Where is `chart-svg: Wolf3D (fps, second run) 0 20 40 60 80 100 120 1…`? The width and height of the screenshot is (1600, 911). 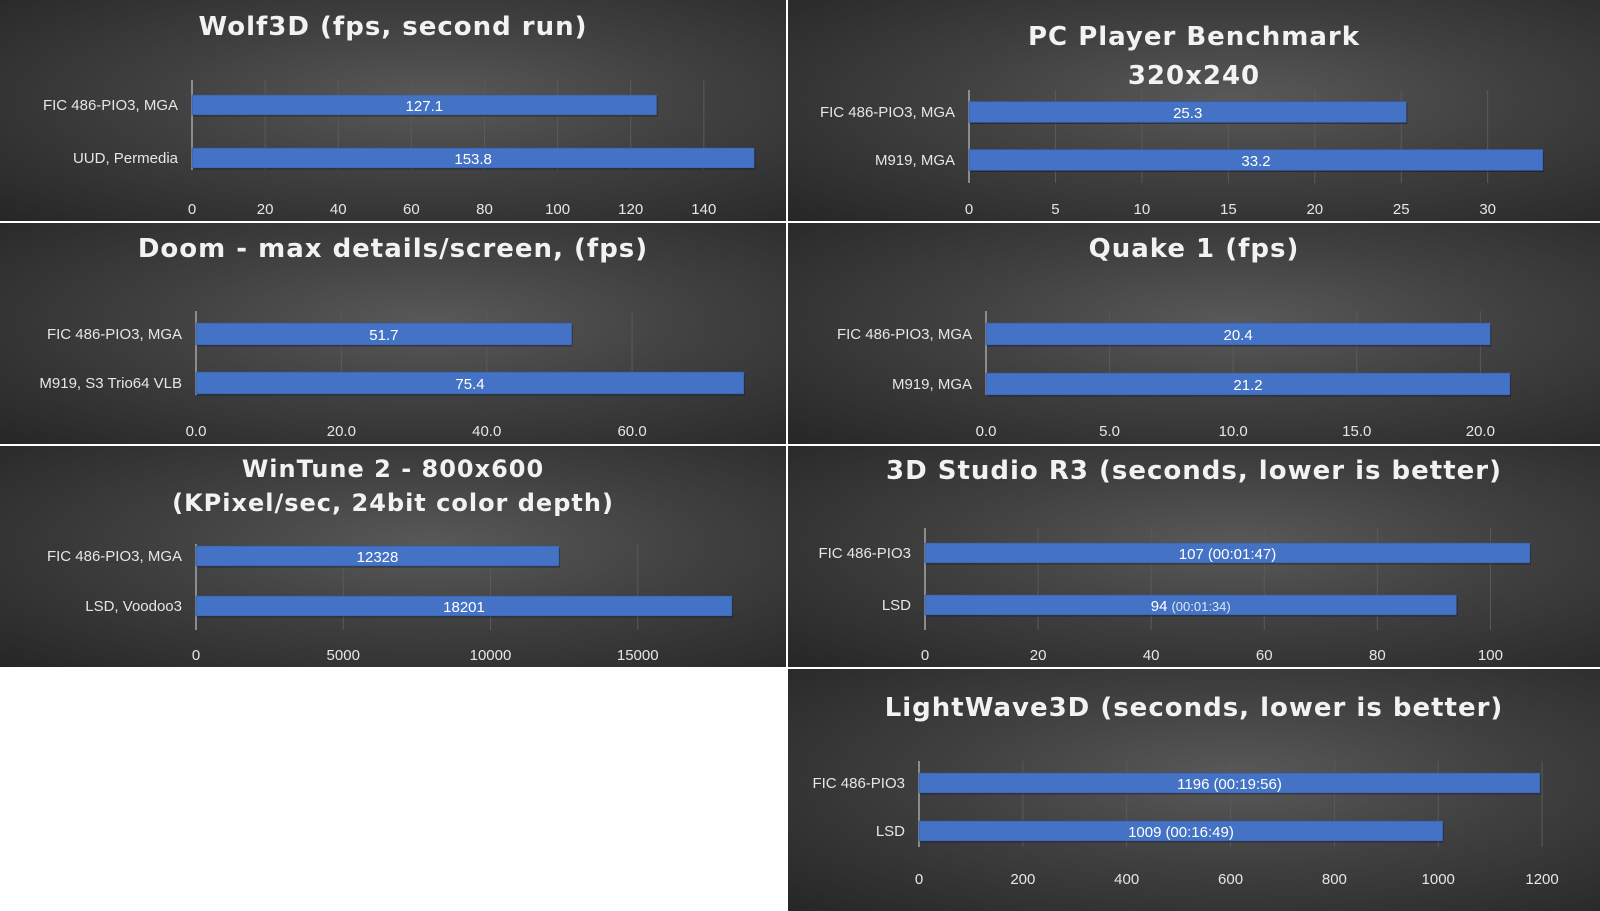 chart-svg: Wolf3D (fps, second run) 0 20 40 60 80 100 120 1… is located at coordinates (399, 115).